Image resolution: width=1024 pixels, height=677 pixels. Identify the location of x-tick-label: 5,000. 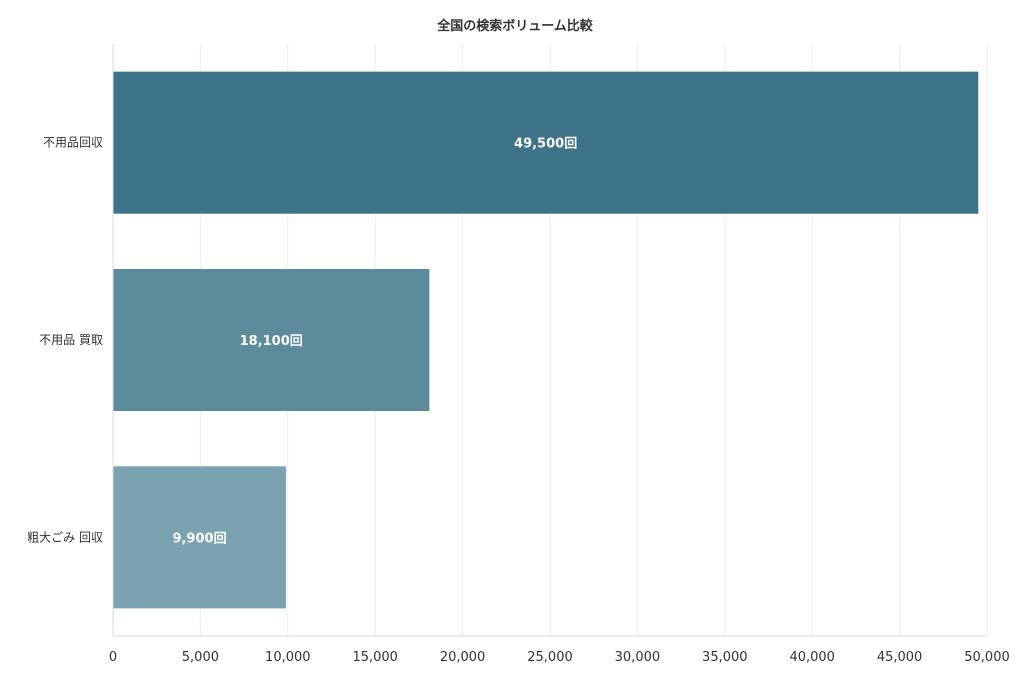
(200, 657).